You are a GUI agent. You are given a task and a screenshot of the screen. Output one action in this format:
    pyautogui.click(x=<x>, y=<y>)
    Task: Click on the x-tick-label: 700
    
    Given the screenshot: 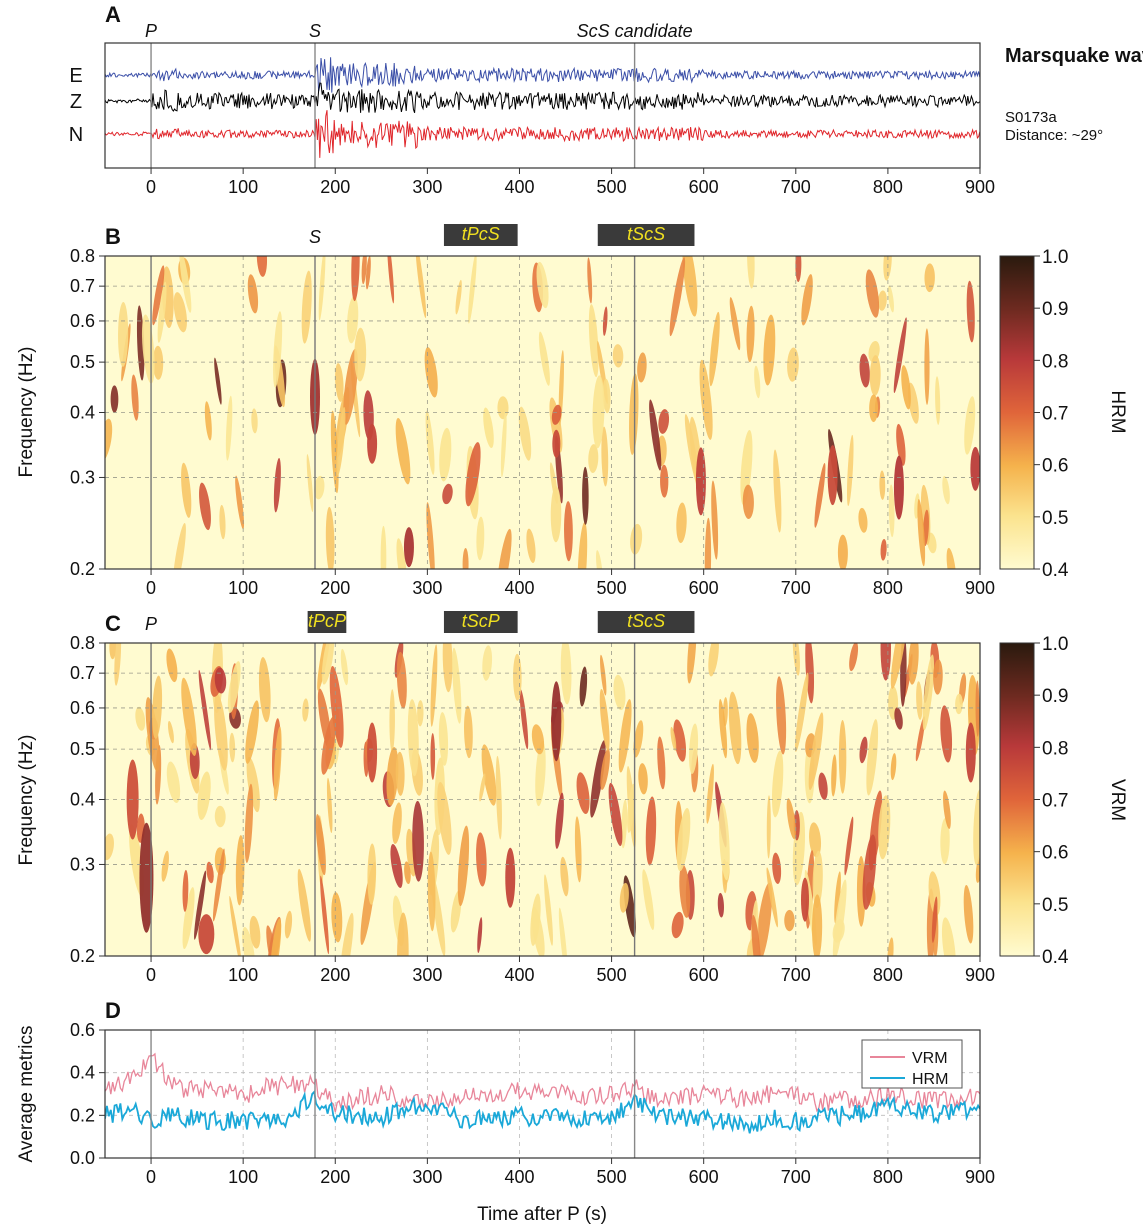 What is the action you would take?
    pyautogui.click(x=796, y=1177)
    